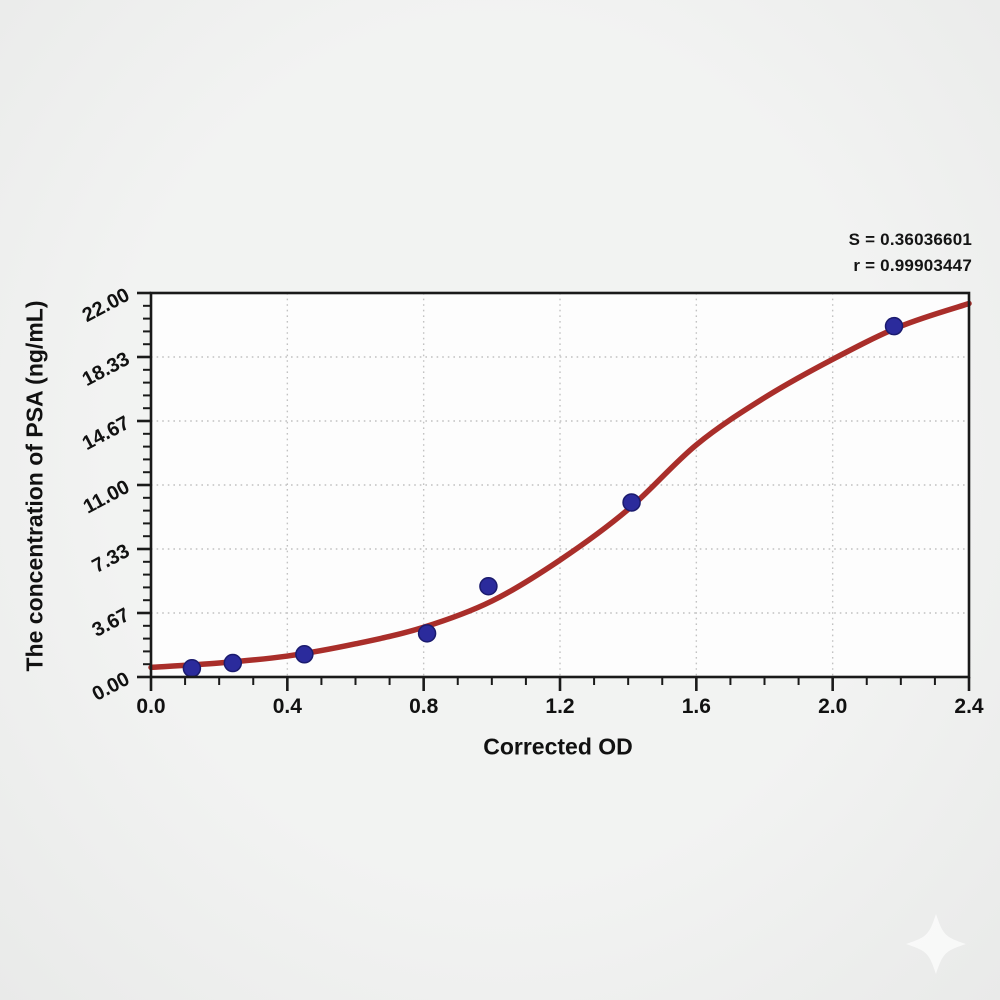 The height and width of the screenshot is (1000, 1000). What do you see at coordinates (969, 706) in the screenshot?
I see `x-tick-label: 2.4` at bounding box center [969, 706].